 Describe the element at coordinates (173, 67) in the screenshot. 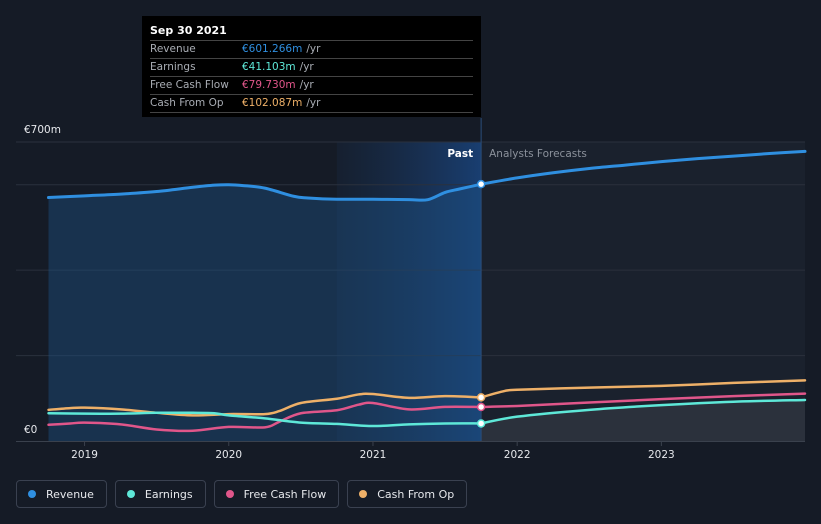

I see `tooltip-label: Earnings` at that location.